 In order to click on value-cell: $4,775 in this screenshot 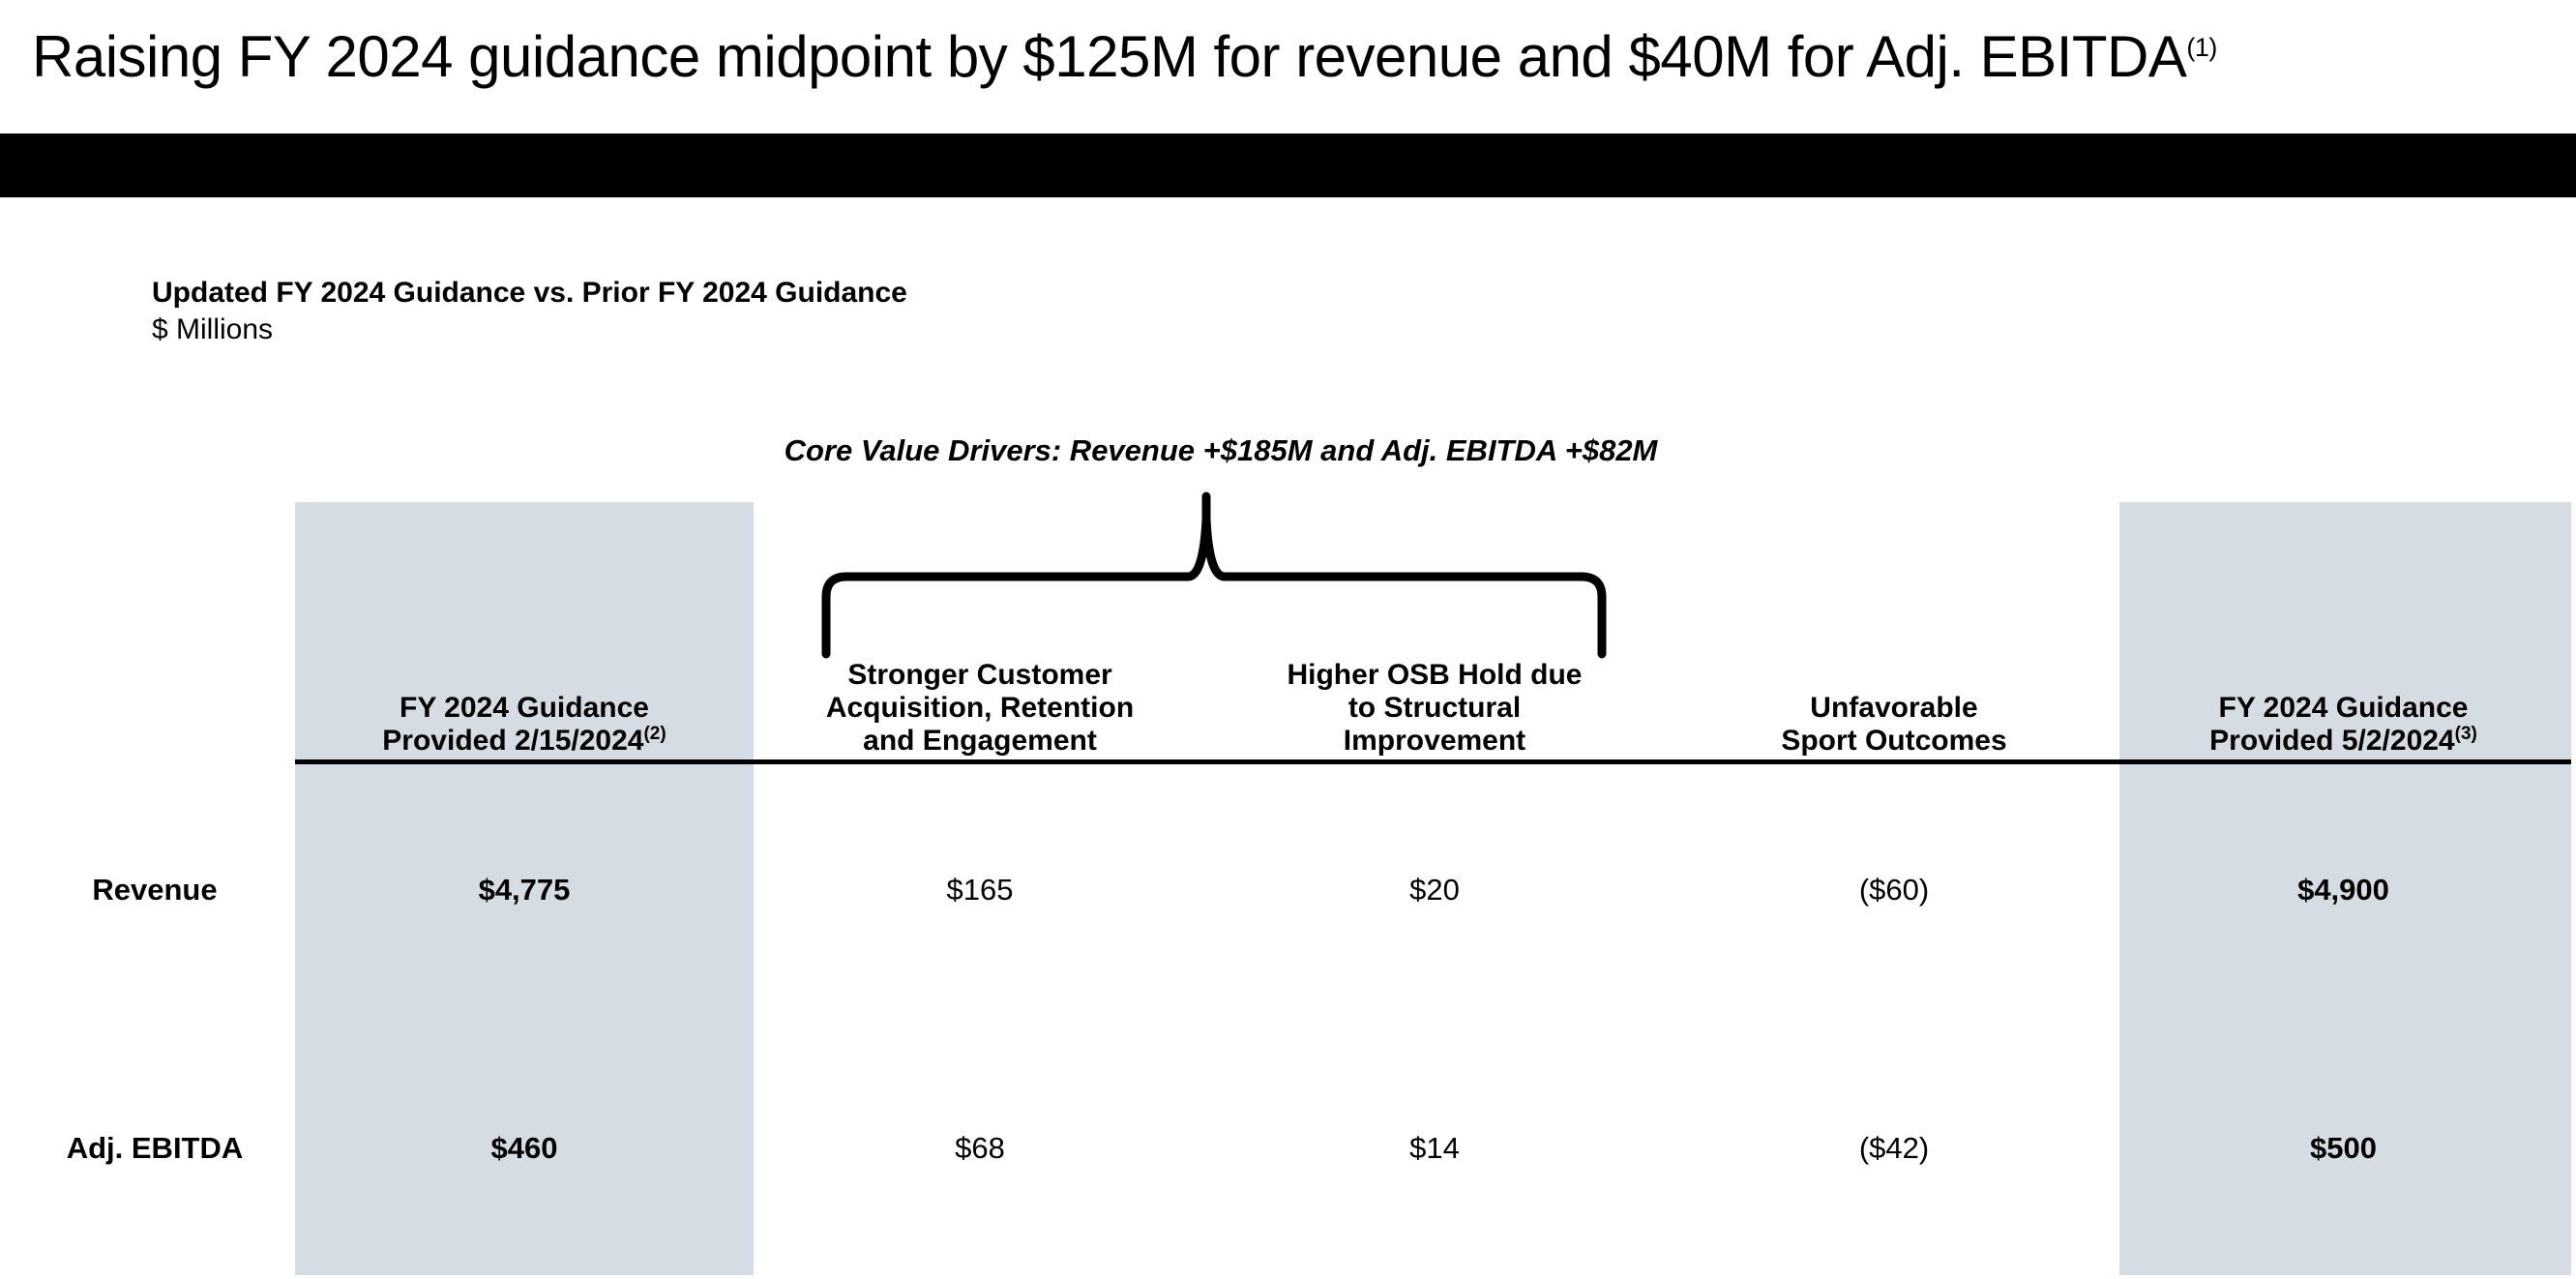, I will do `click(524, 890)`.